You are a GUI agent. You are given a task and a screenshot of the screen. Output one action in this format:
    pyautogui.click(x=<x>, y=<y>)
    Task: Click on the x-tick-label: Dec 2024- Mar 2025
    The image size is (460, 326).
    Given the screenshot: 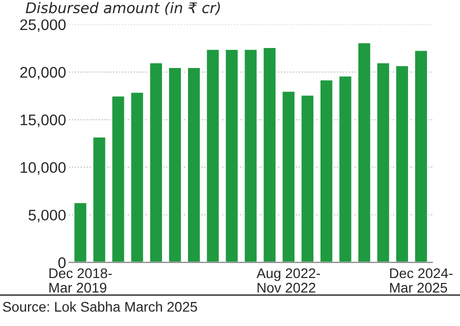 What is the action you would take?
    pyautogui.click(x=421, y=280)
    